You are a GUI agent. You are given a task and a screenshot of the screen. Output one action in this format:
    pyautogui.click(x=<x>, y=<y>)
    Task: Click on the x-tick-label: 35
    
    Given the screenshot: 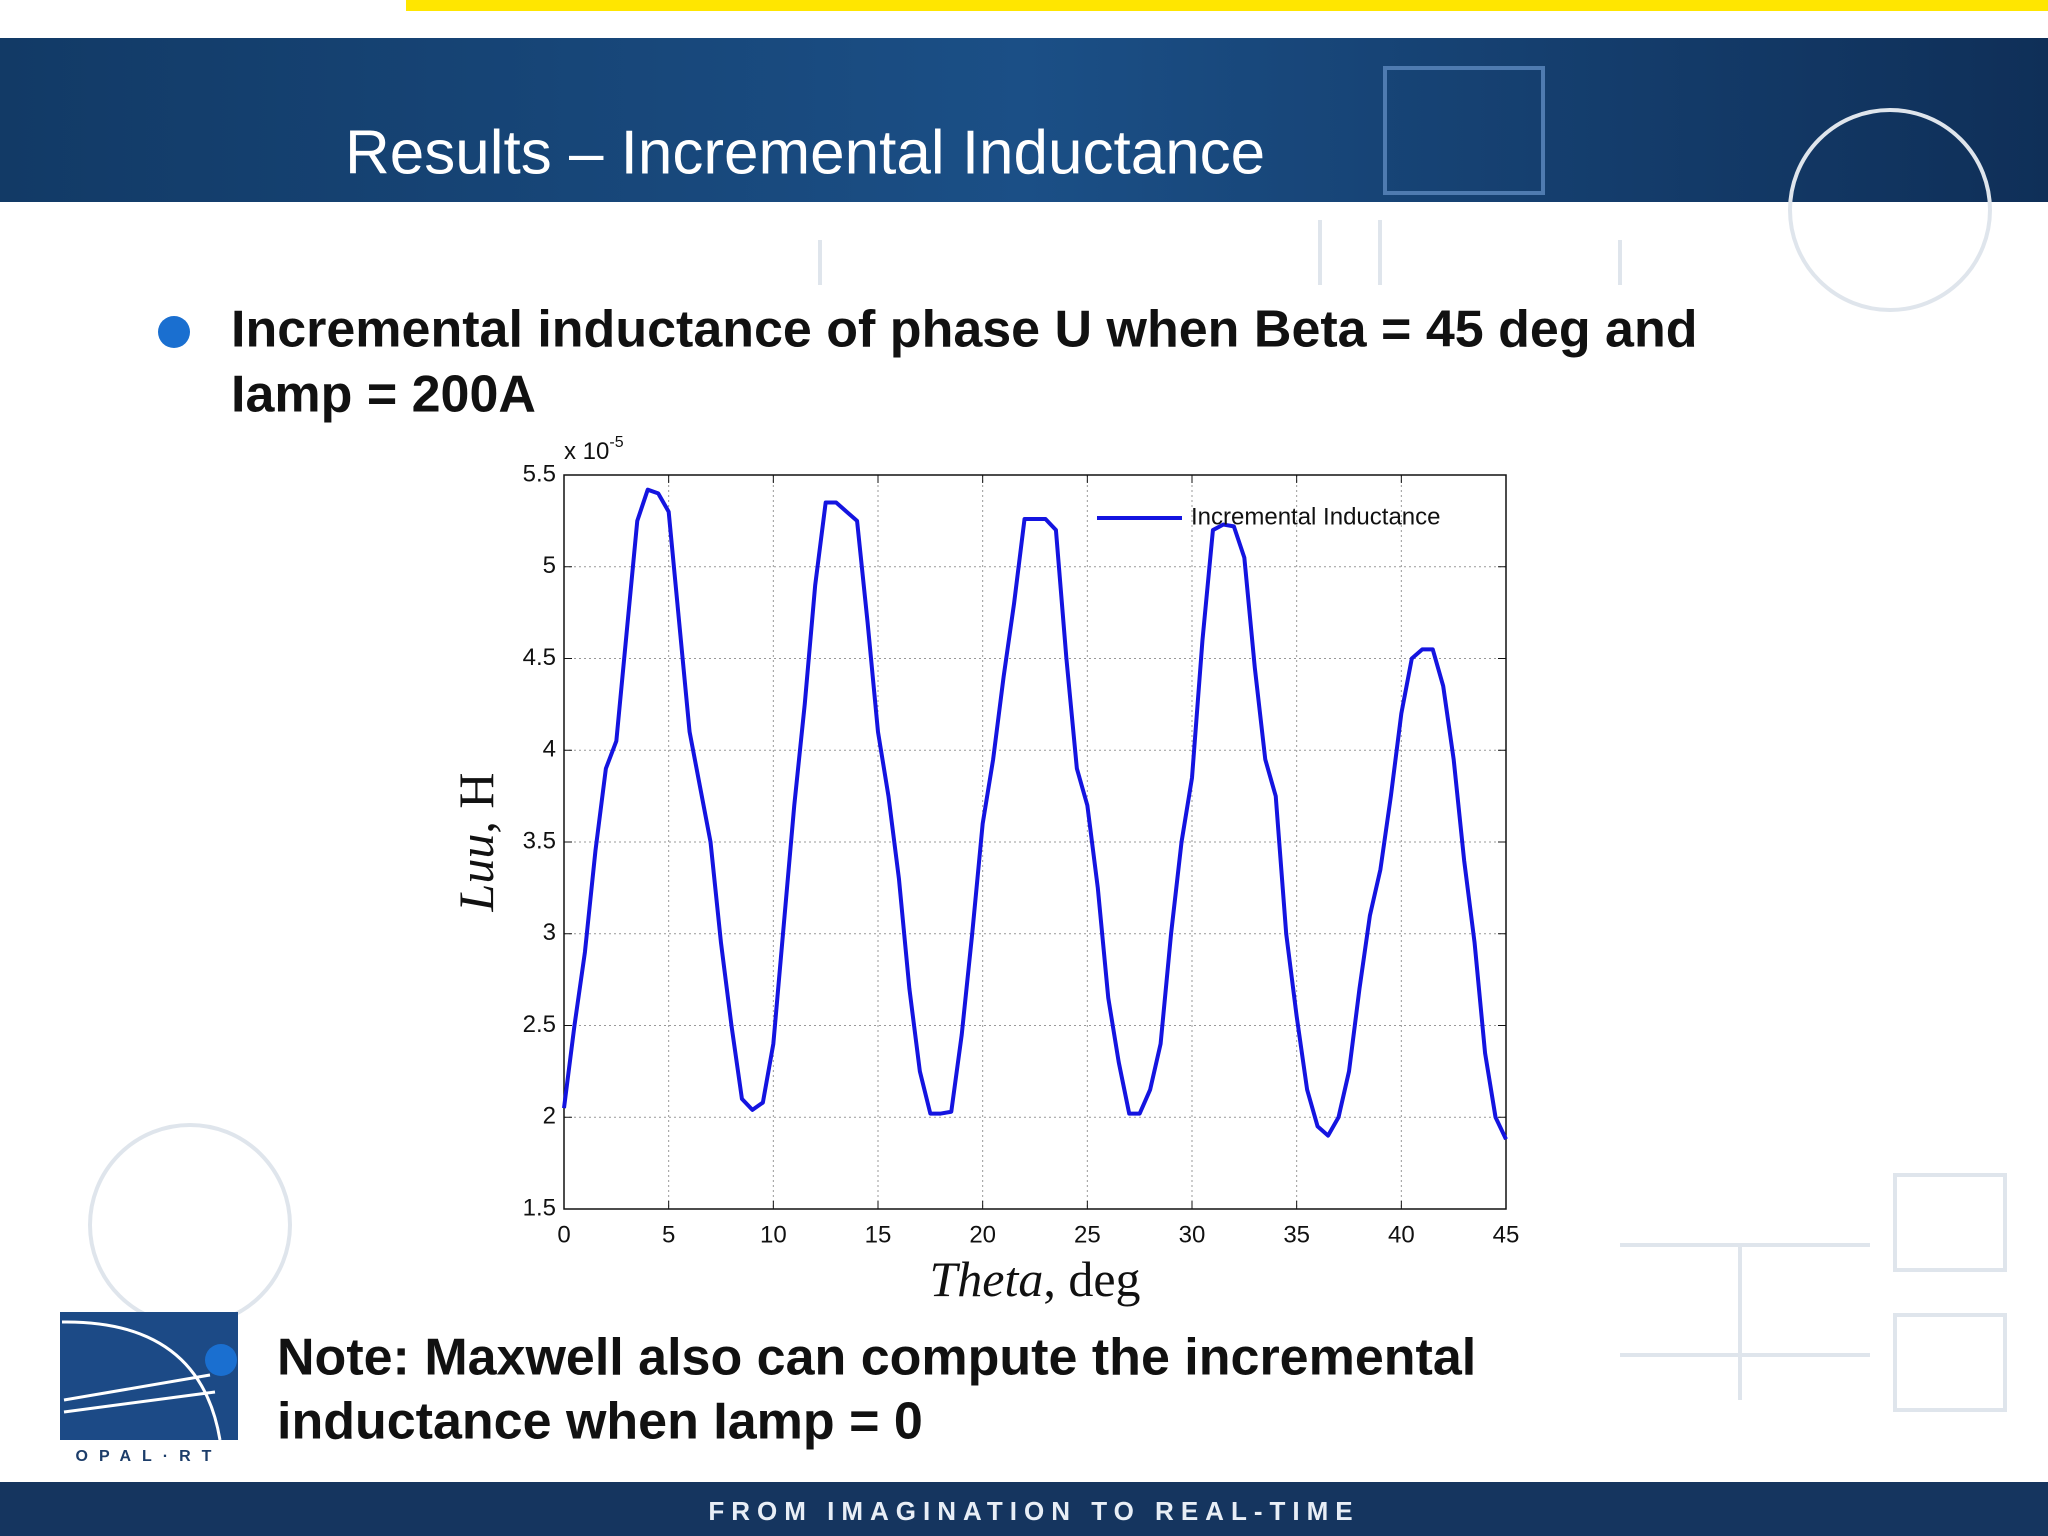 What is the action you would take?
    pyautogui.click(x=1296, y=1234)
    